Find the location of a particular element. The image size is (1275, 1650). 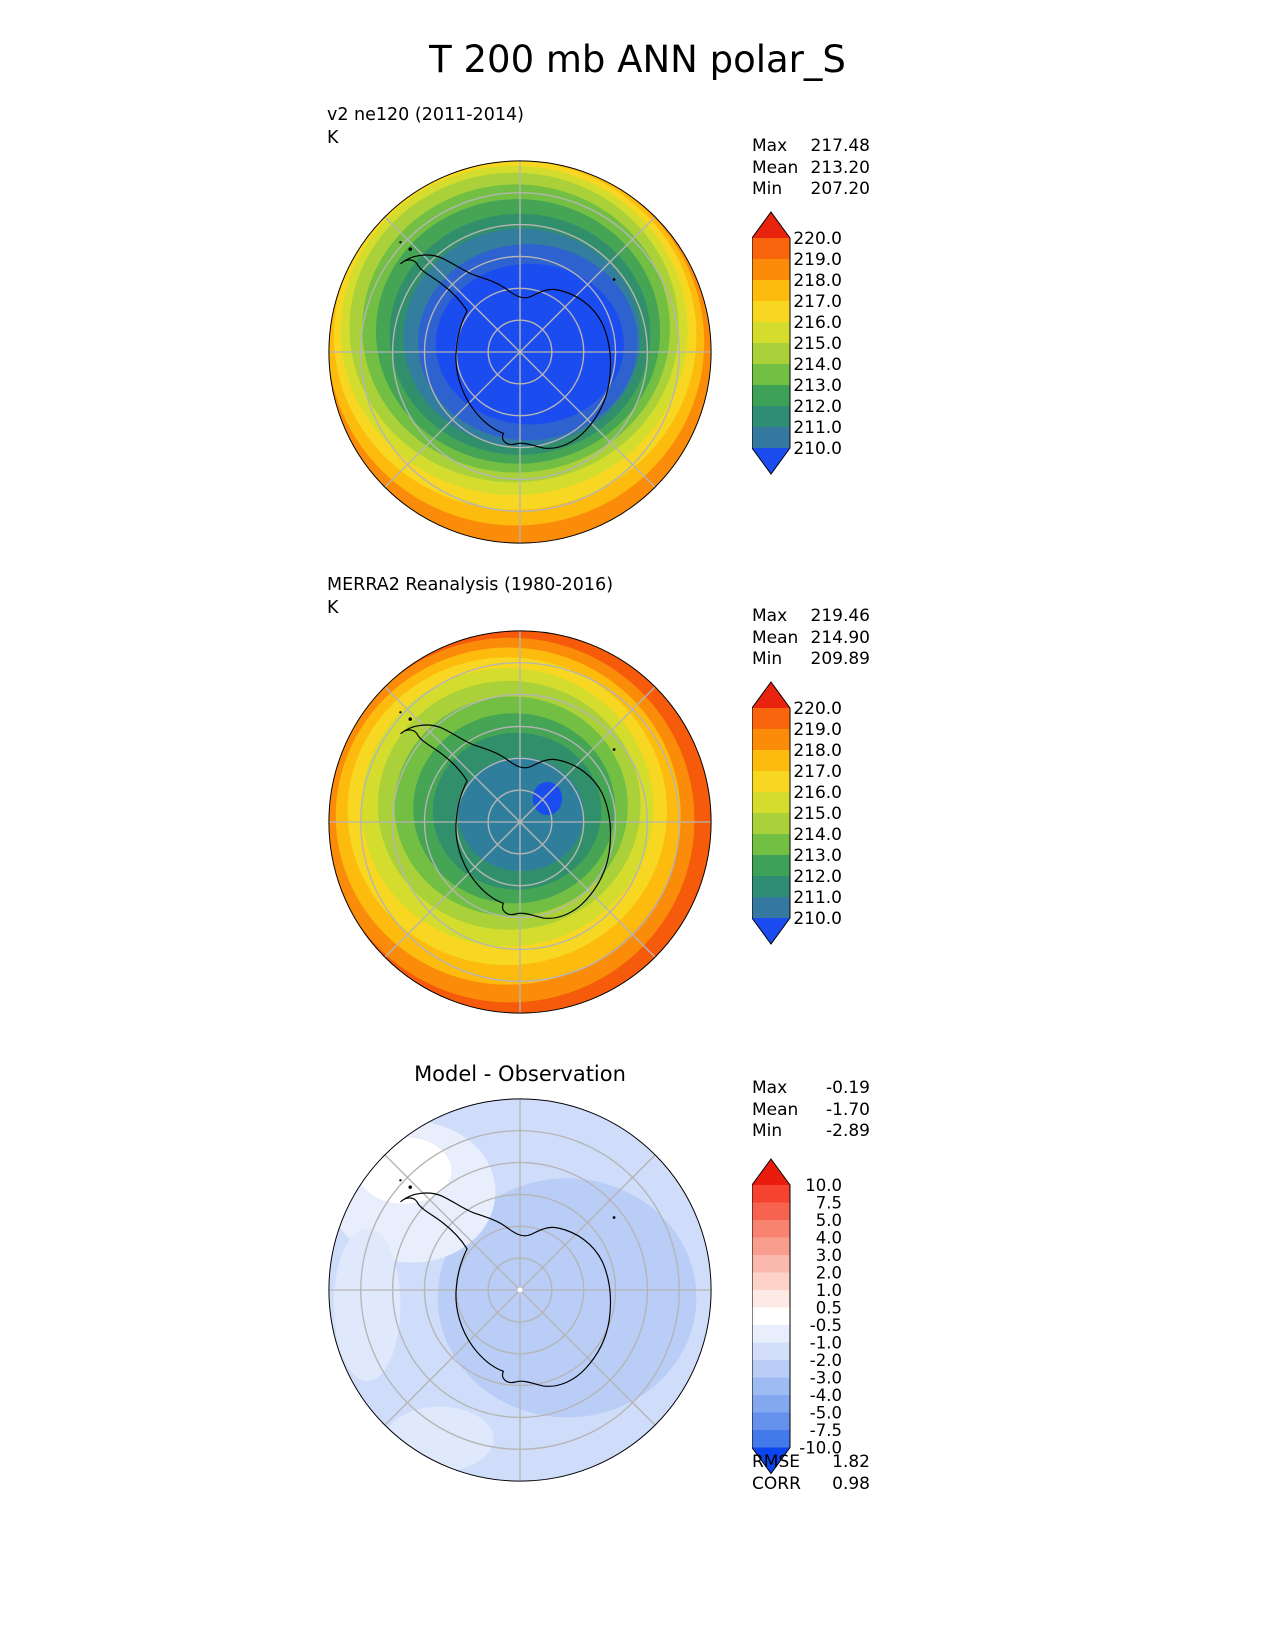

colorbar-tick-label: 2.0 is located at coordinates (829, 1273).